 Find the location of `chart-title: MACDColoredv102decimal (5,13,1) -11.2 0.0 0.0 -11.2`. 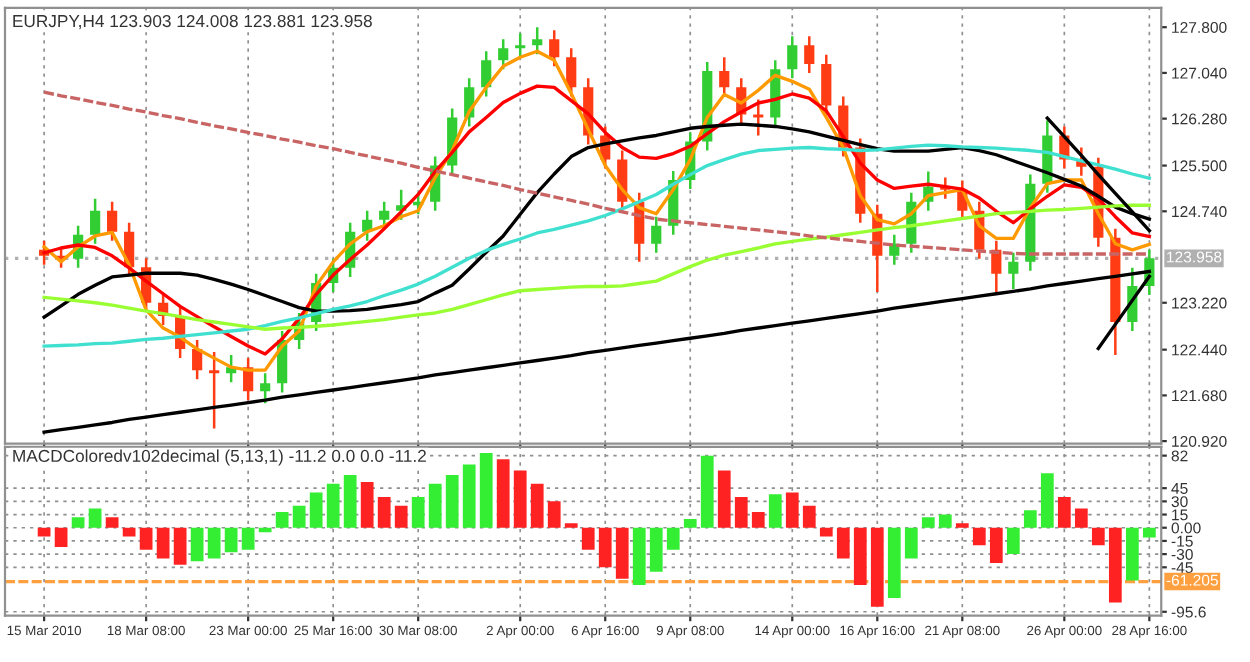

chart-title: MACDColoredv102decimal (5,13,1) -11.2 0.0 0.0 -11.2 is located at coordinates (219, 457).